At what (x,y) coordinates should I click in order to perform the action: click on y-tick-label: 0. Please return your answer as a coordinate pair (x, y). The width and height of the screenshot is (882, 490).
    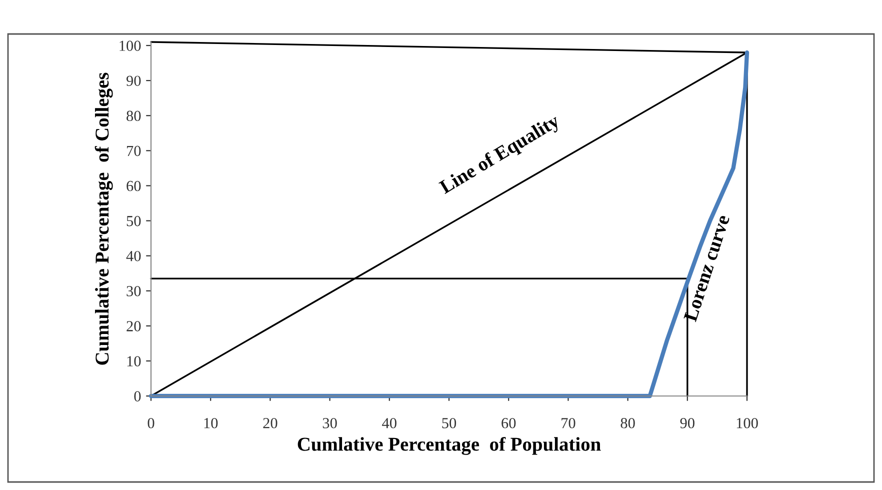
    Looking at the image, I should click on (137, 396).